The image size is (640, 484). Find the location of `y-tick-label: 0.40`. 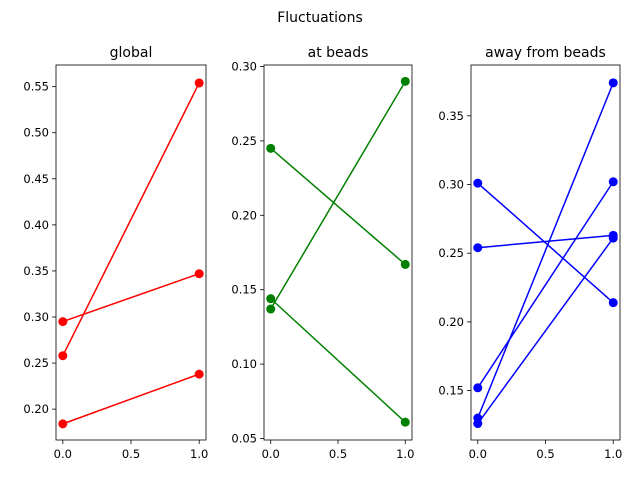

y-tick-label: 0.40 is located at coordinates (36, 225).